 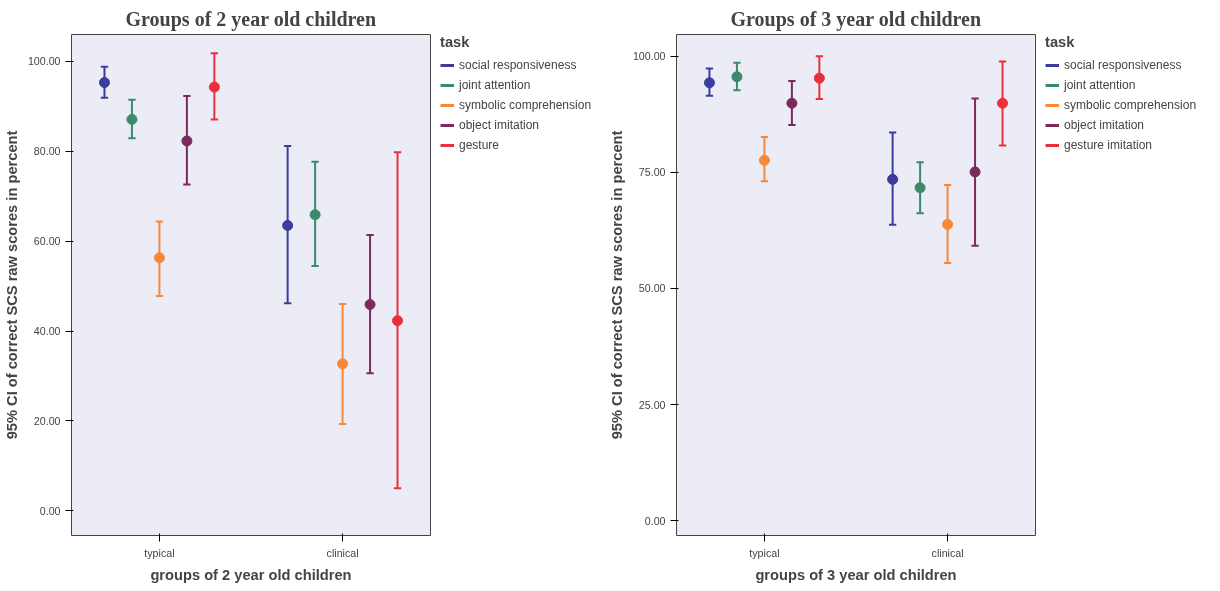 What do you see at coordinates (856, 19) in the screenshot?
I see `chart-title: Groups of 3 year old children` at bounding box center [856, 19].